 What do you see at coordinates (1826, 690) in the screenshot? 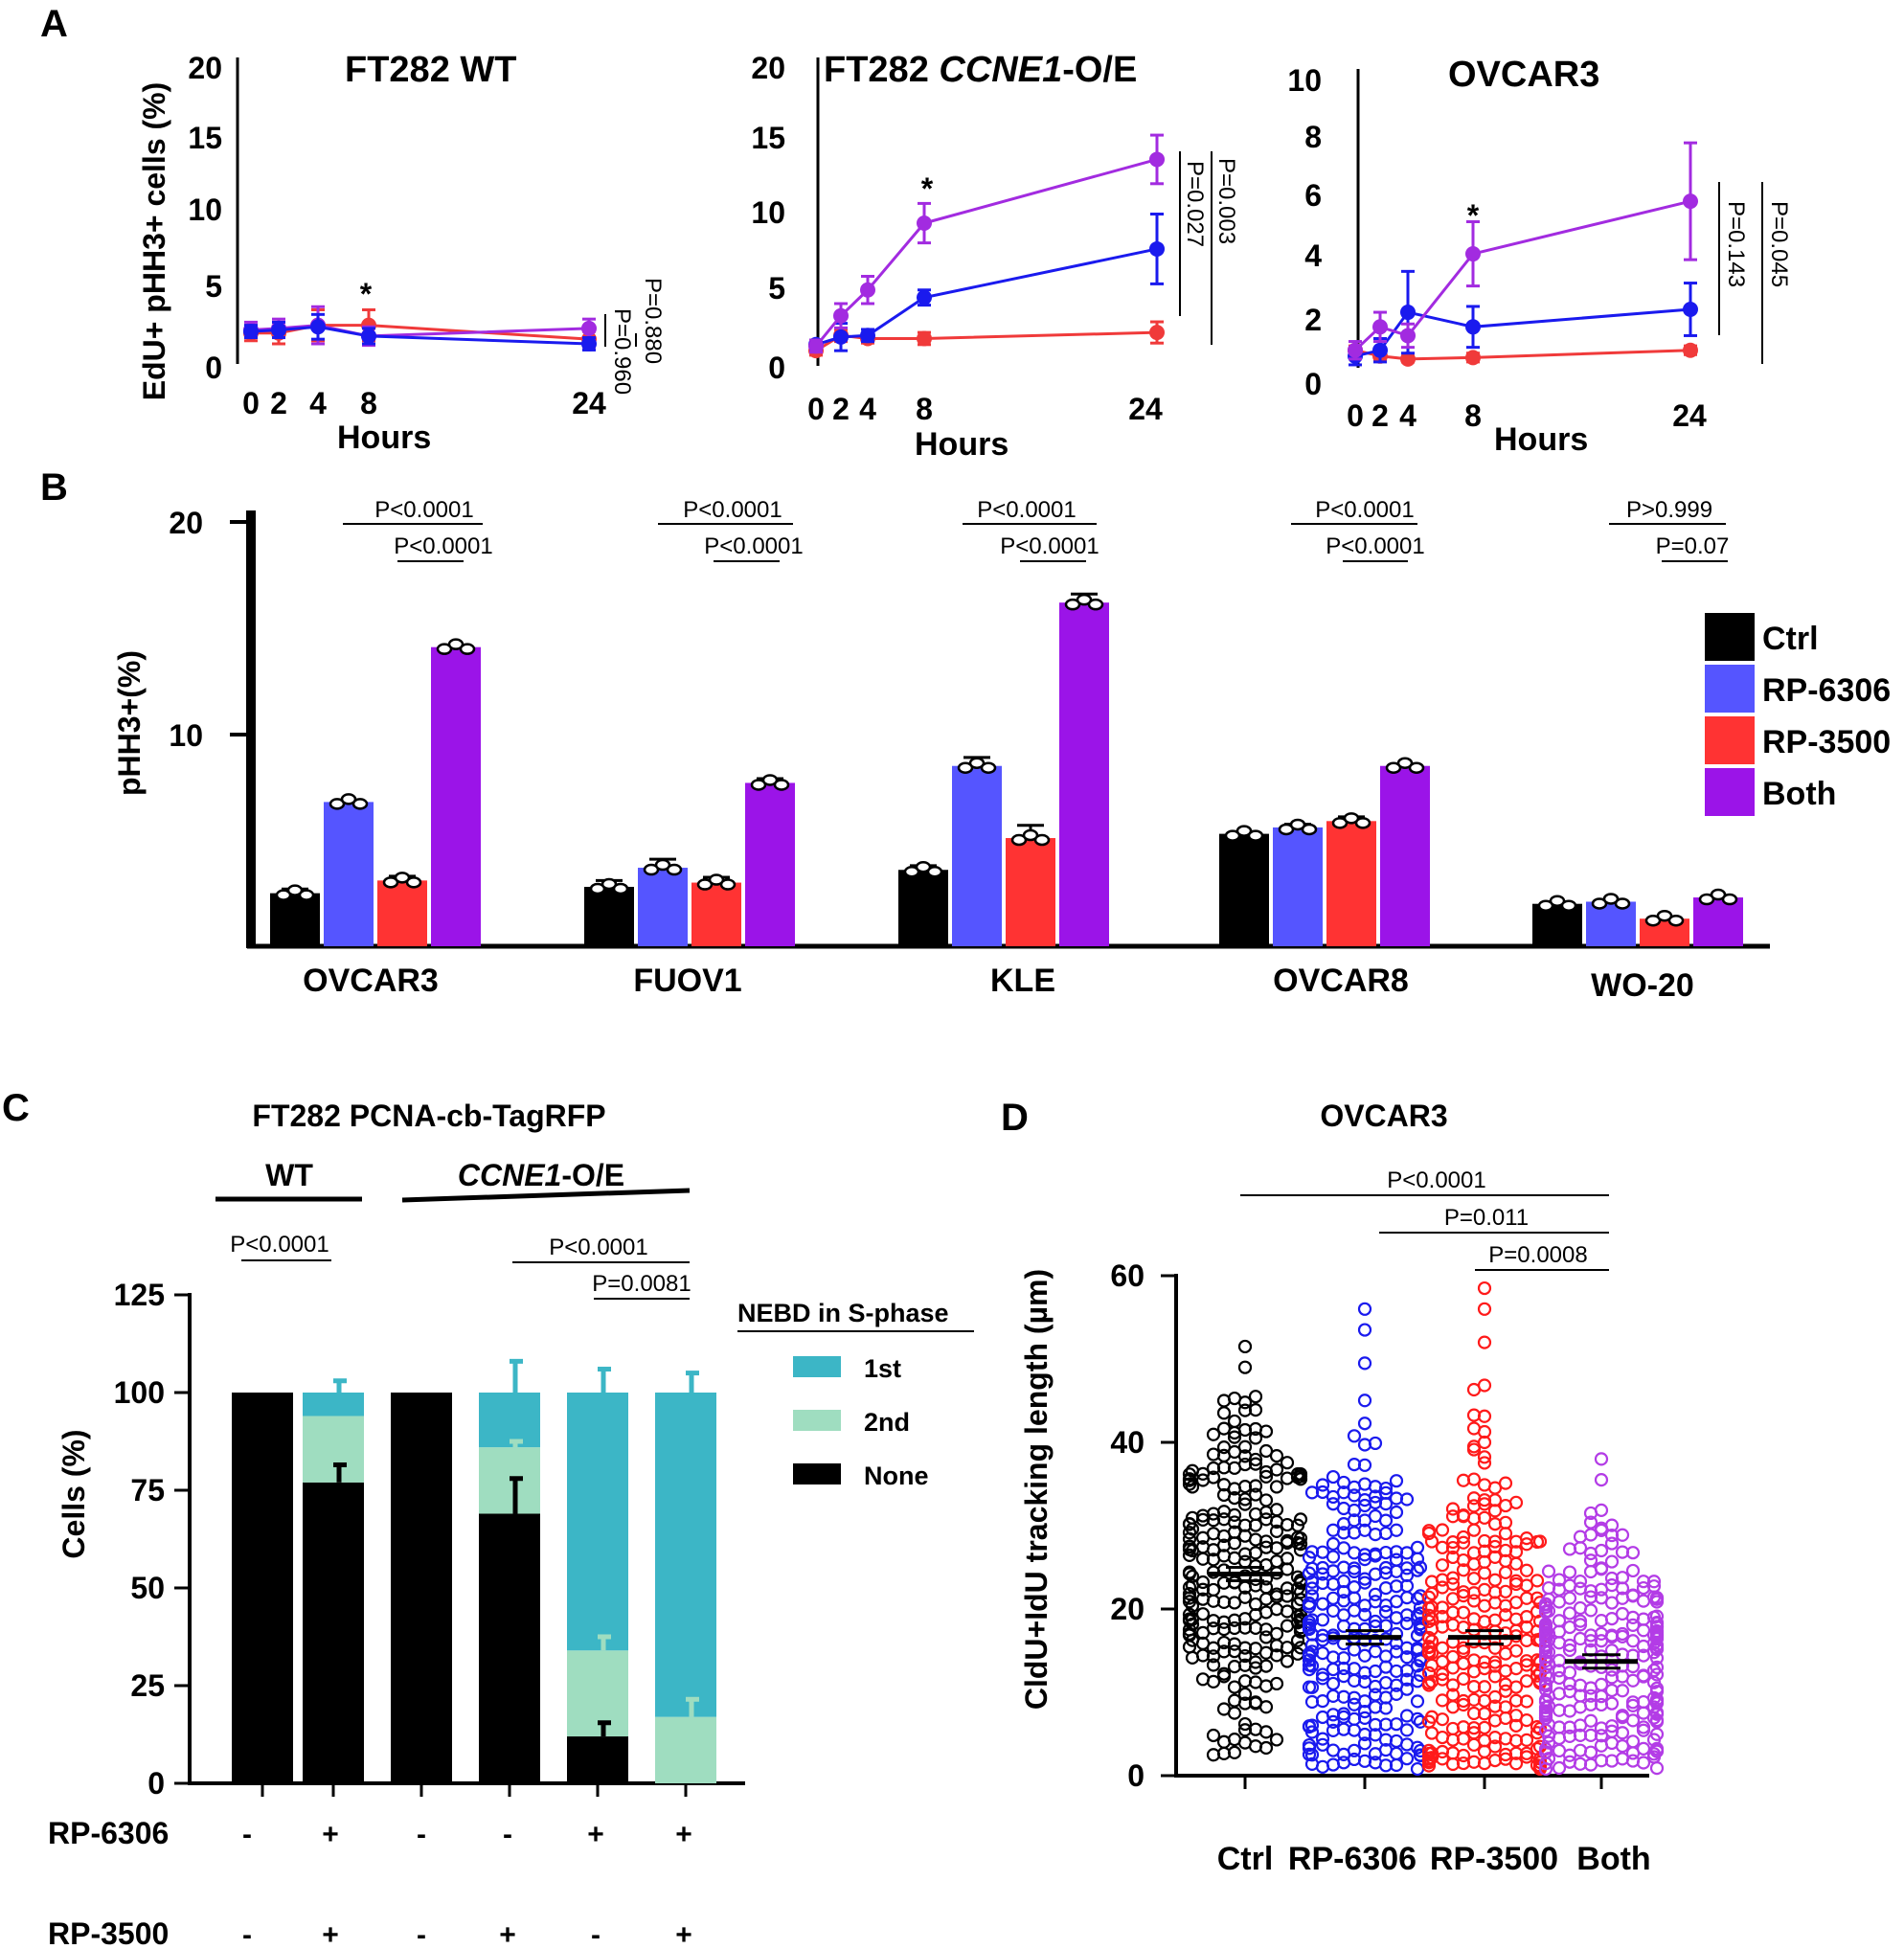
I see `legend-label-rp6306: RP-6306` at bounding box center [1826, 690].